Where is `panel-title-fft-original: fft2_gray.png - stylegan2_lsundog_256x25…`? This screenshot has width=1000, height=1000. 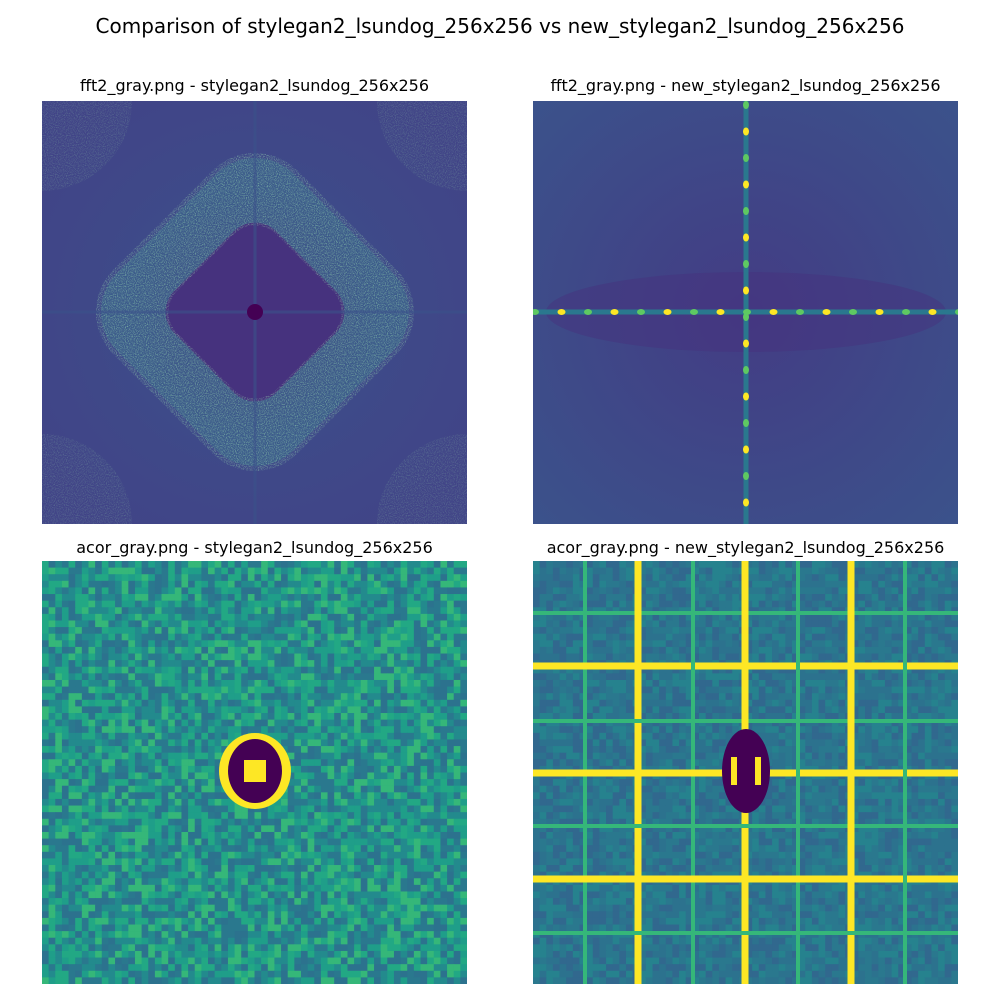
panel-title-fft-original: fft2_gray.png - stylegan2_lsundog_256x25… is located at coordinates (254, 85).